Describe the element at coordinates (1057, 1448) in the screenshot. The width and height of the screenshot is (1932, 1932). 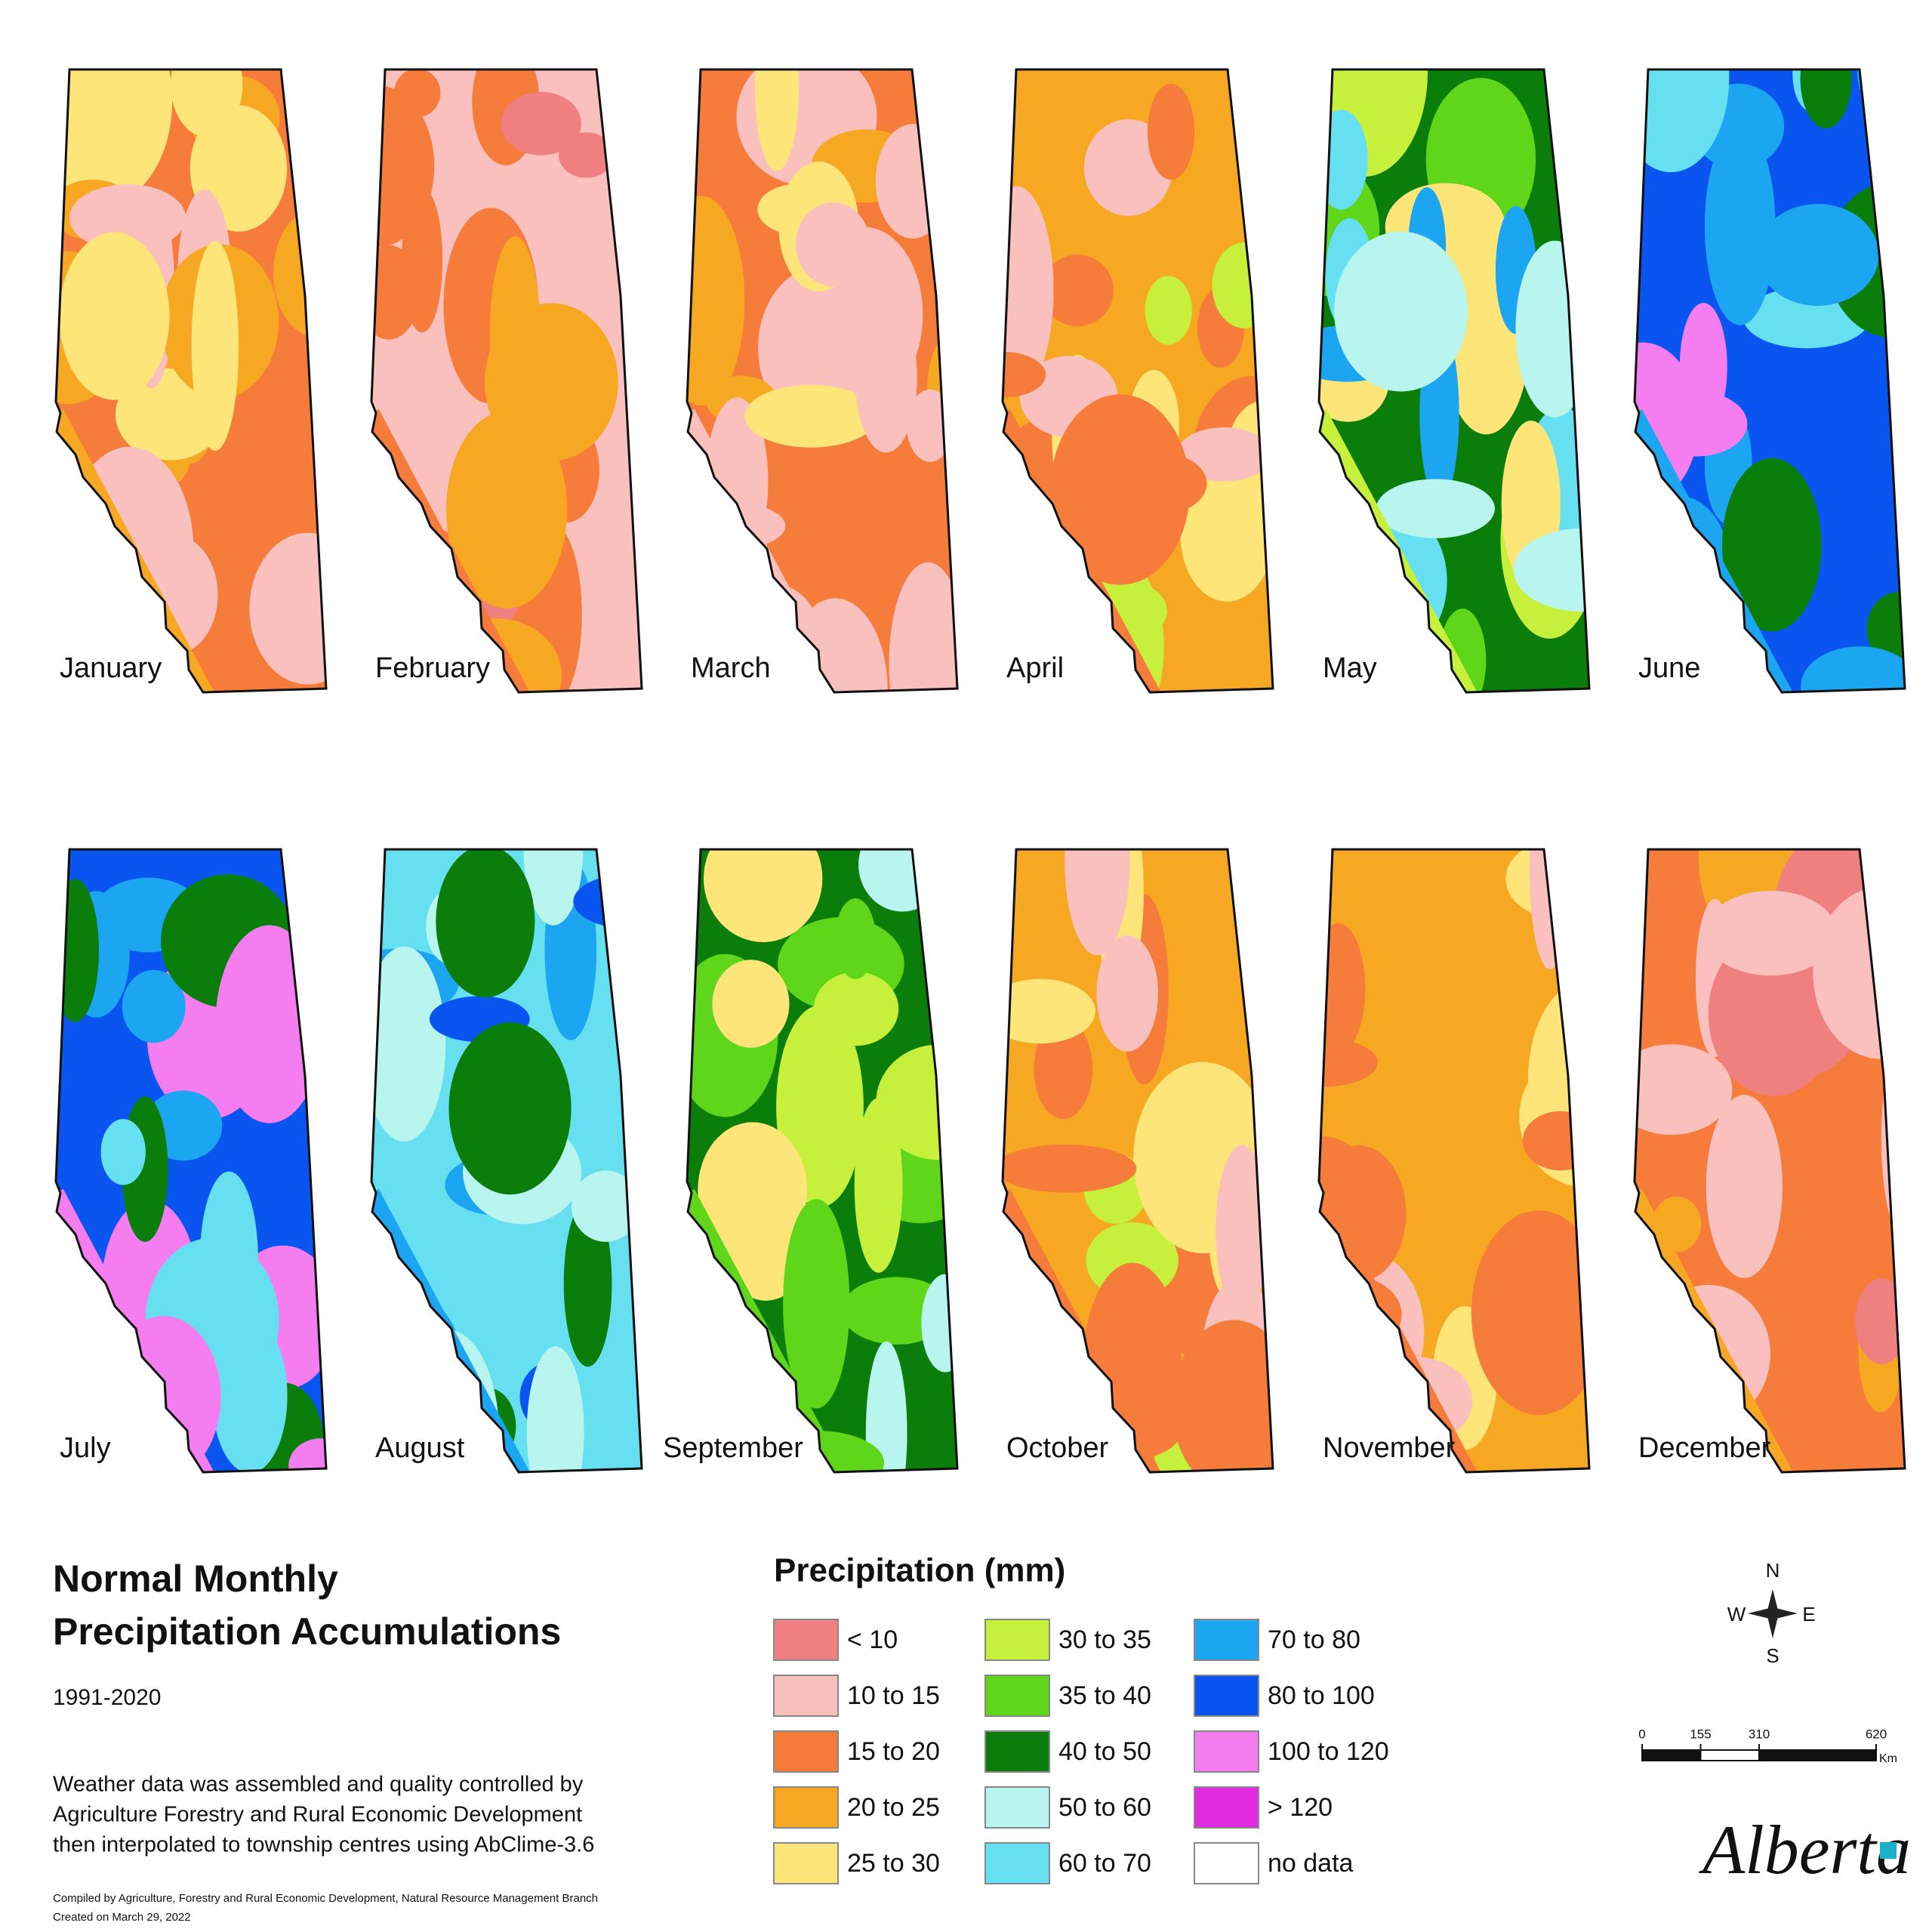
I see `month-label: October` at that location.